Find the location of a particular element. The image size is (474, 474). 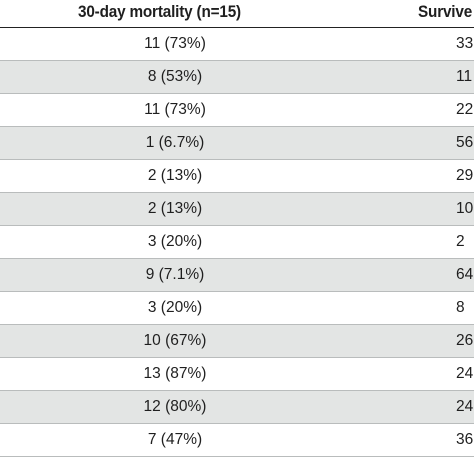

table-row: 9 (7.1%) 64 is located at coordinates (237, 275).